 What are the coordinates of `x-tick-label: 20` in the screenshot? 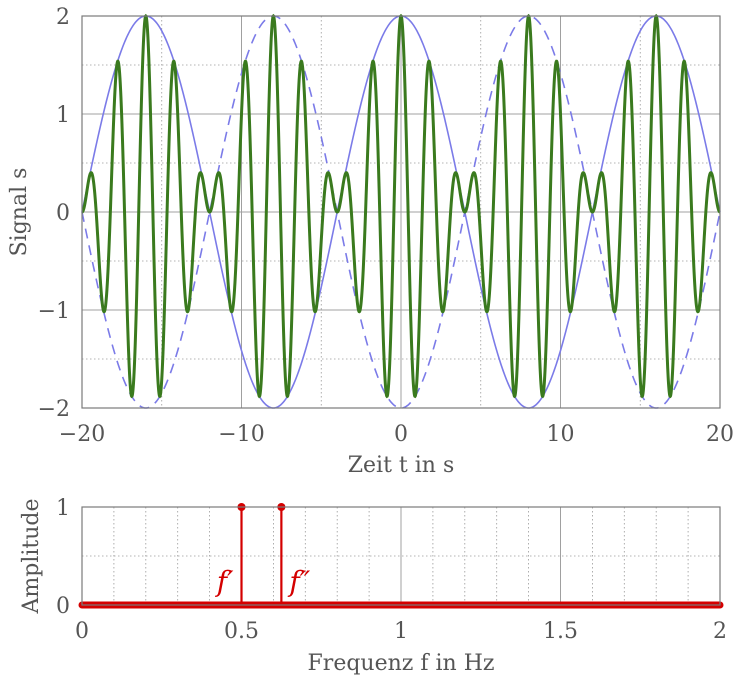 It's located at (720, 434).